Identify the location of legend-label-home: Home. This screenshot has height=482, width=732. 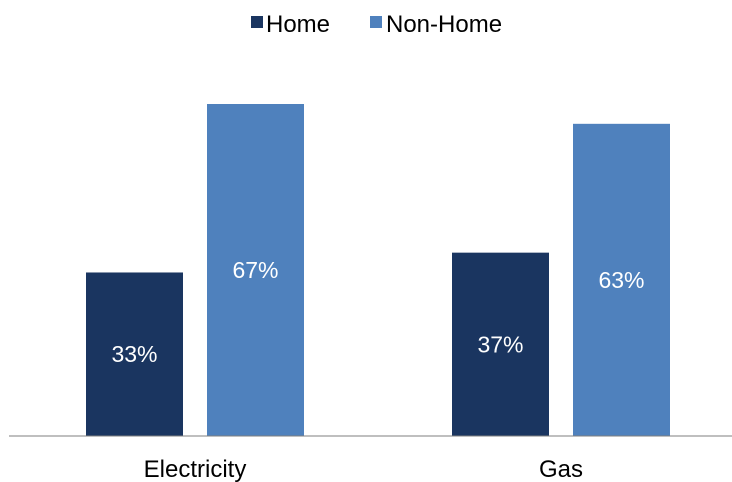
(298, 24).